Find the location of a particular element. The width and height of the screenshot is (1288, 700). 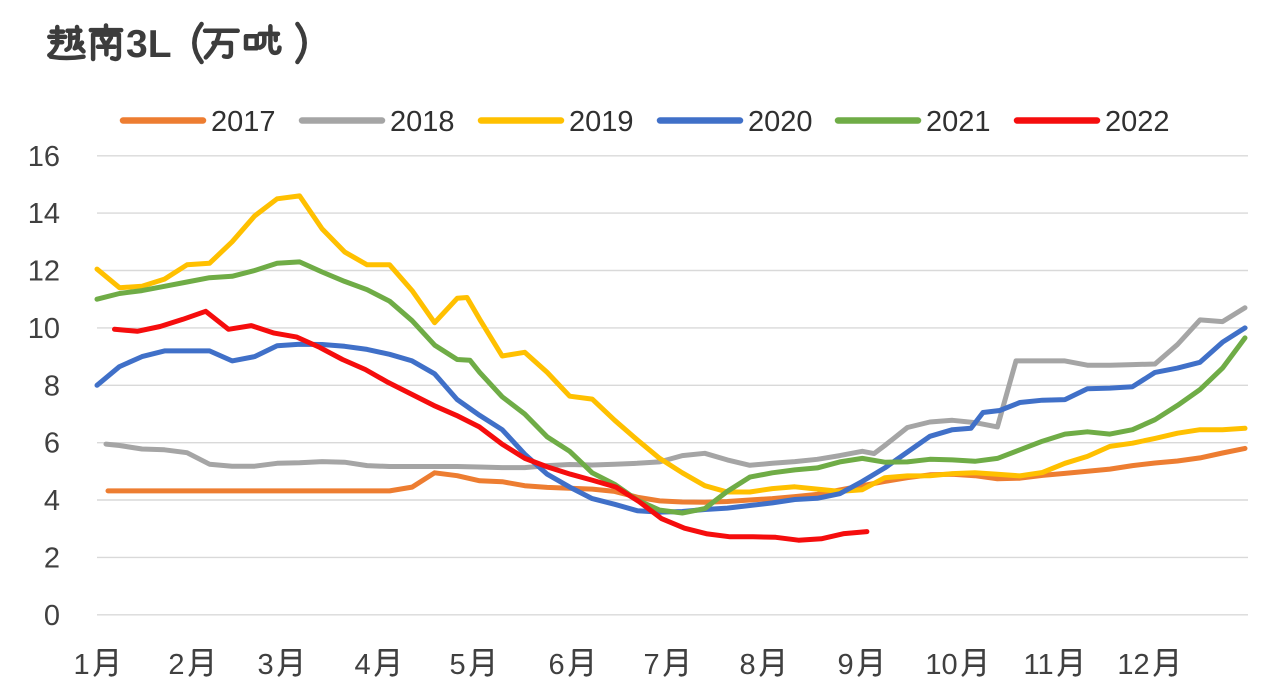

svg-text: 2022 is located at coordinates (1137, 122).